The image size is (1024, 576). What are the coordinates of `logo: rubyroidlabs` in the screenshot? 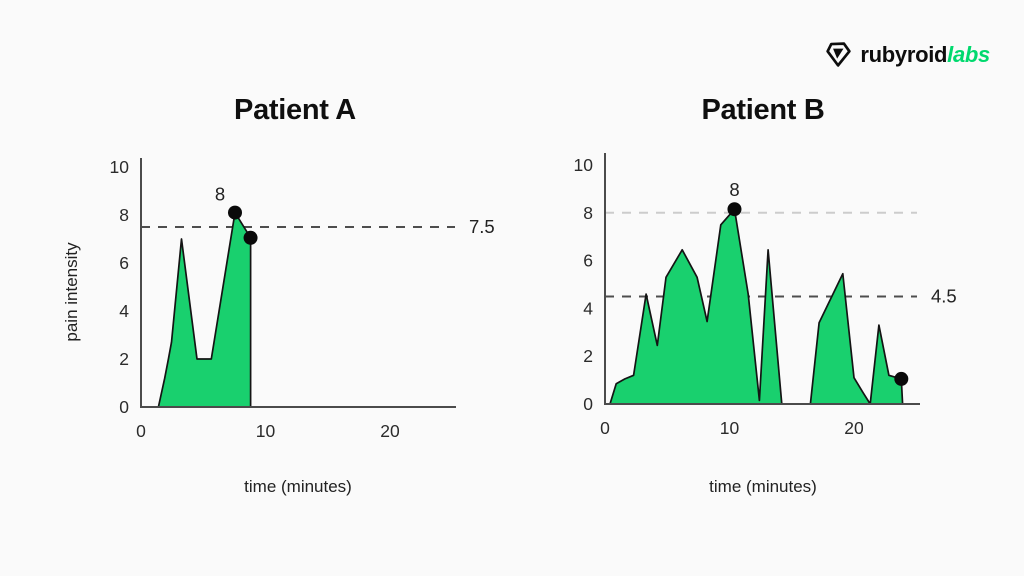 It's located at (907, 54).